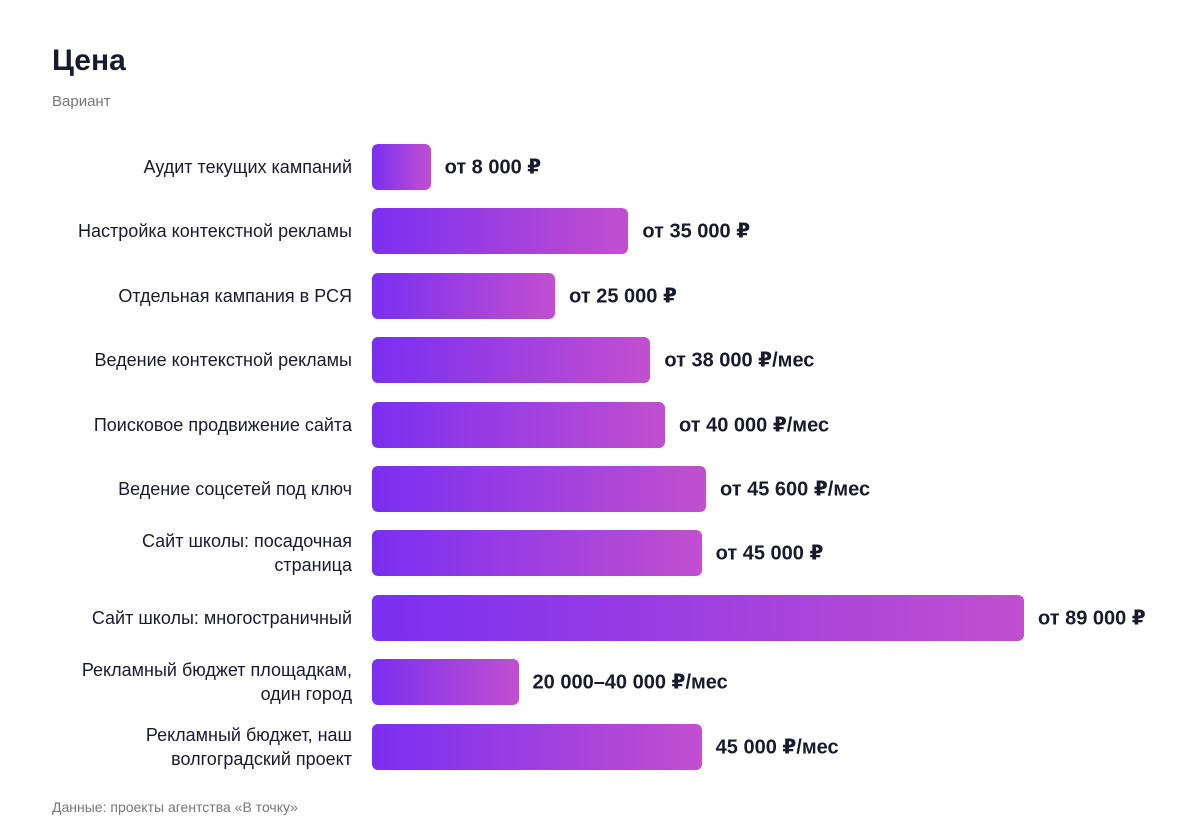 The height and width of the screenshot is (840, 1200). I want to click on value-label: от 40 000 ₽/мес, so click(754, 425).